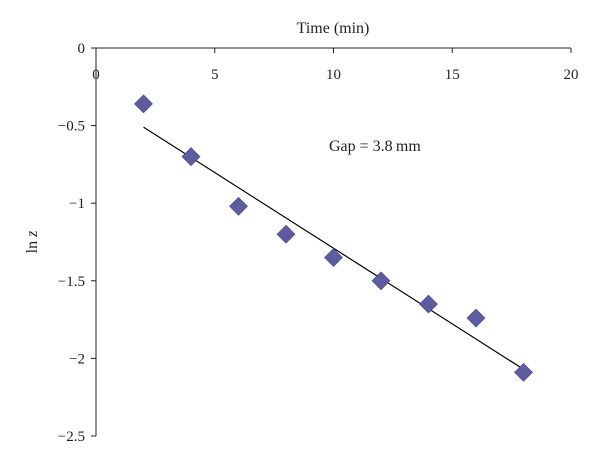  Describe the element at coordinates (571, 75) in the screenshot. I see `x-tick-label: 20` at that location.